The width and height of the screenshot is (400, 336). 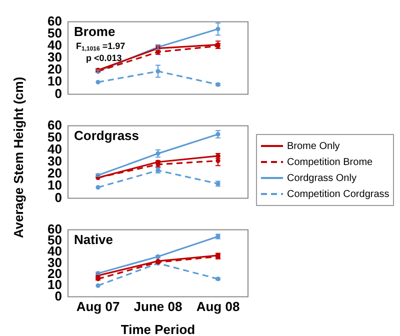 I want to click on x-tick-label: June 08, so click(x=158, y=306).